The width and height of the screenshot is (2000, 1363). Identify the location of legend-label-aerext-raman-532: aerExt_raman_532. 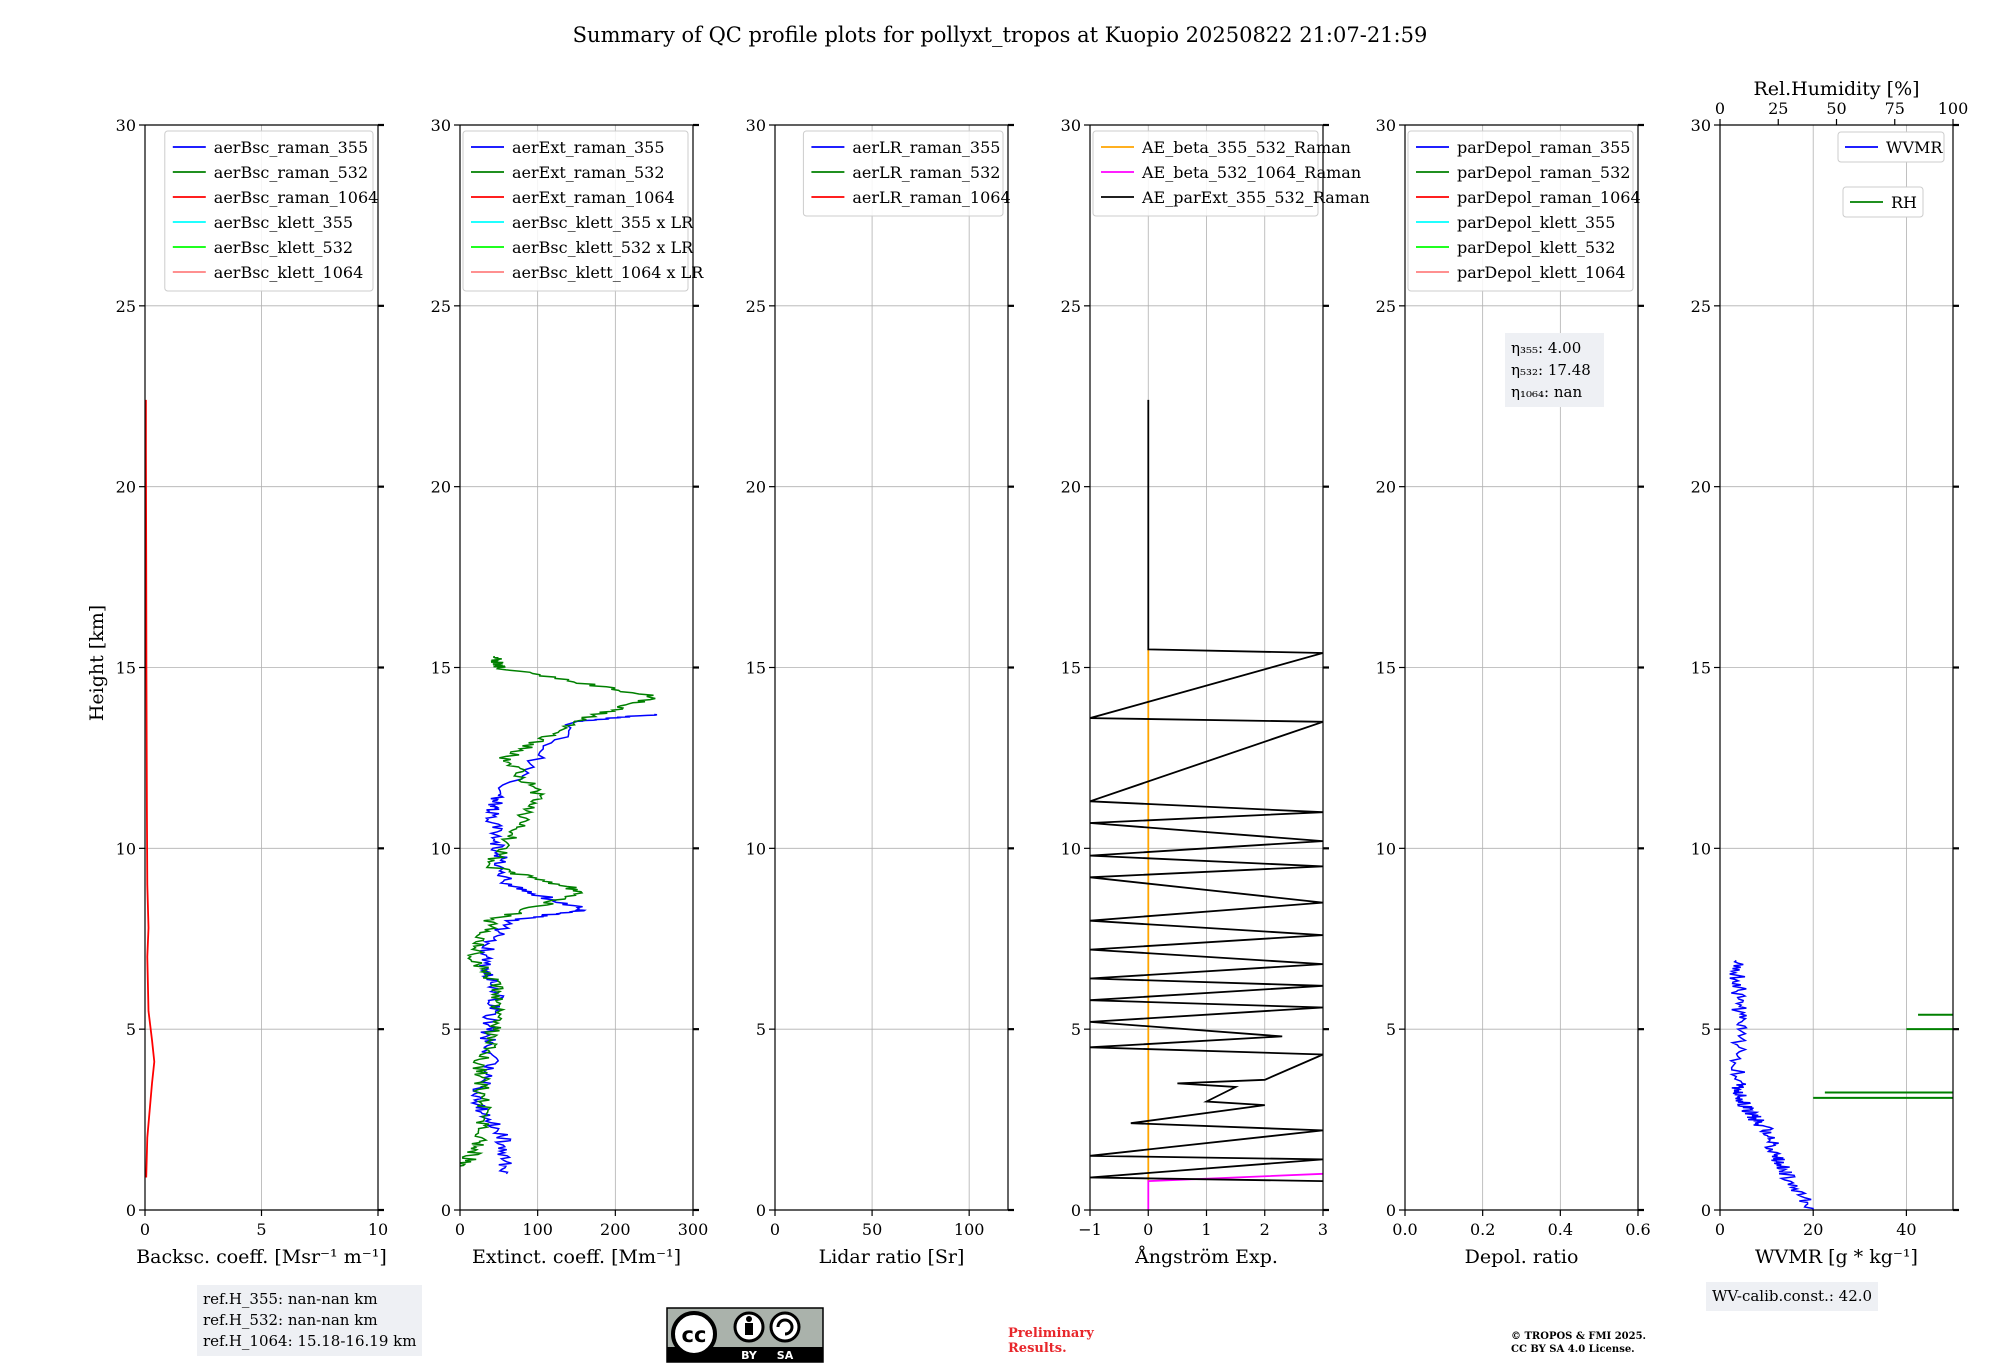
(588, 172).